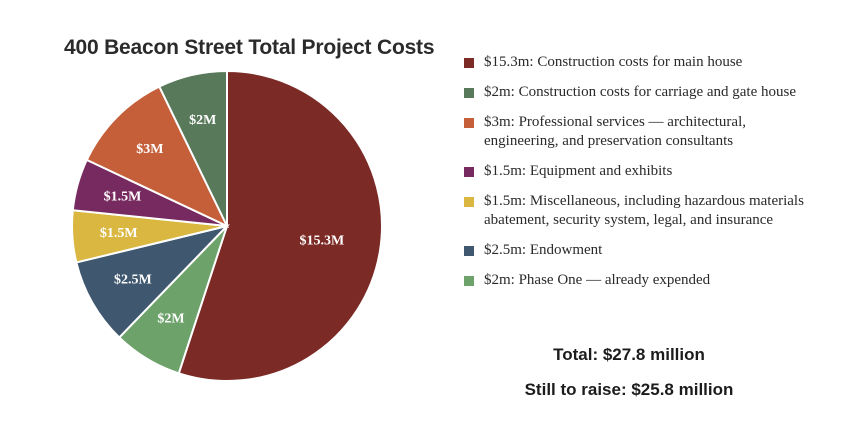  I want to click on slice-label: $15.3M, so click(322, 241).